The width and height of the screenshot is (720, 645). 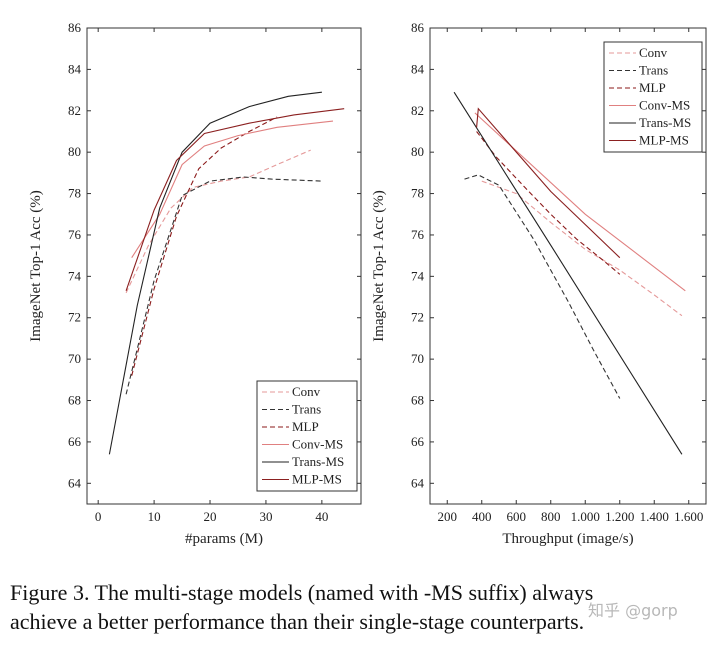 I want to click on x-tick-label: 800, so click(x=551, y=516).